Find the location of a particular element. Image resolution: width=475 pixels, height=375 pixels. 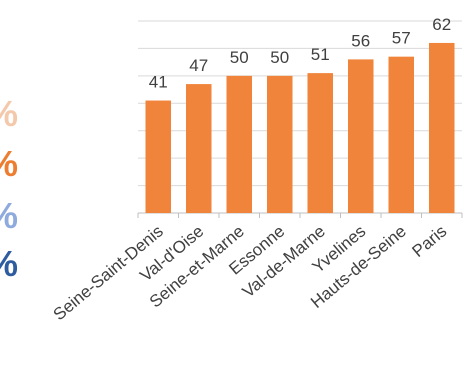

data-label: 51 is located at coordinates (320, 54).